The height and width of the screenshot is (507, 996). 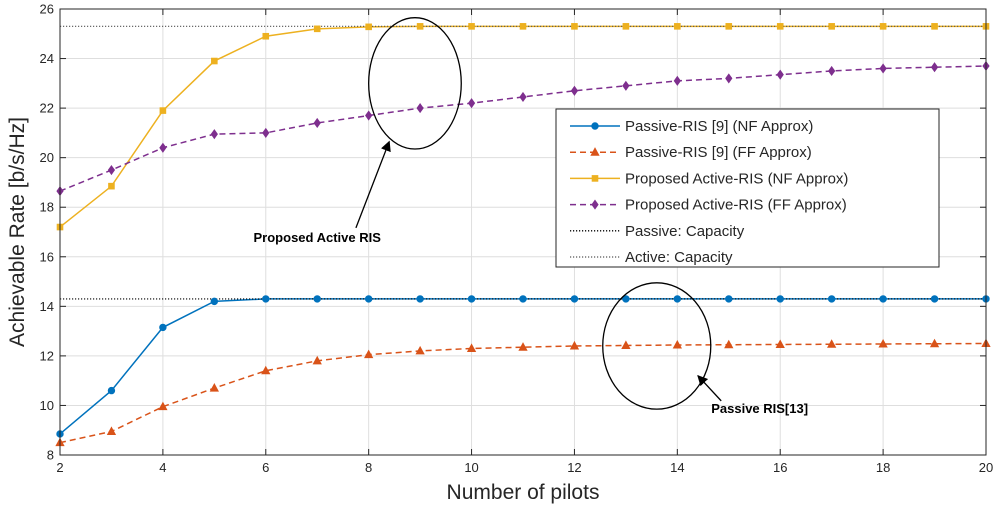 What do you see at coordinates (736, 178) in the screenshot?
I see `legend-label: Proposed Active-RIS (NF Approx)` at bounding box center [736, 178].